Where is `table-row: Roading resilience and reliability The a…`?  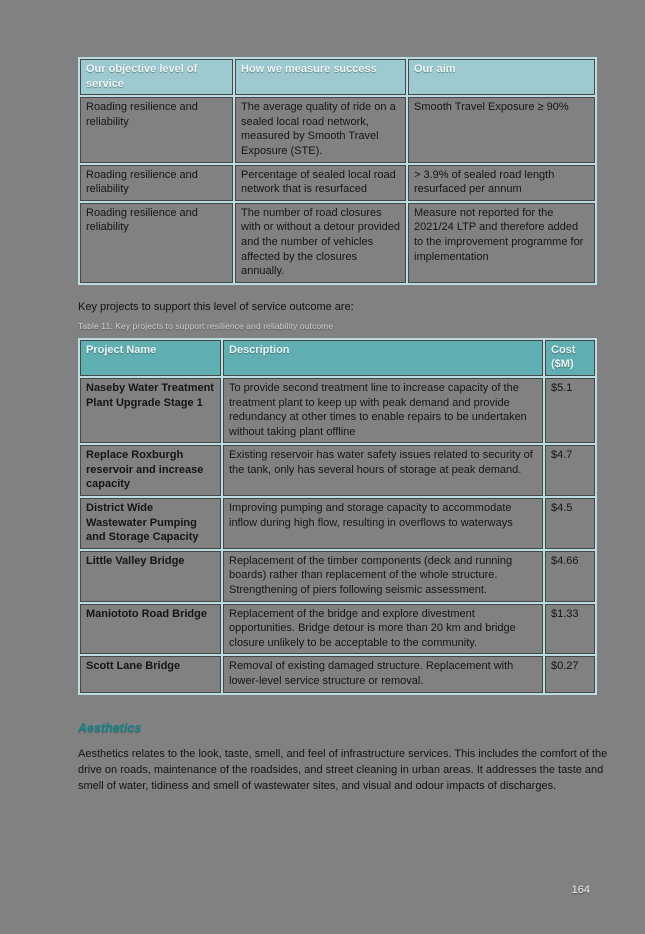
table-row: Roading resilience and reliability The a… is located at coordinates (337, 130).